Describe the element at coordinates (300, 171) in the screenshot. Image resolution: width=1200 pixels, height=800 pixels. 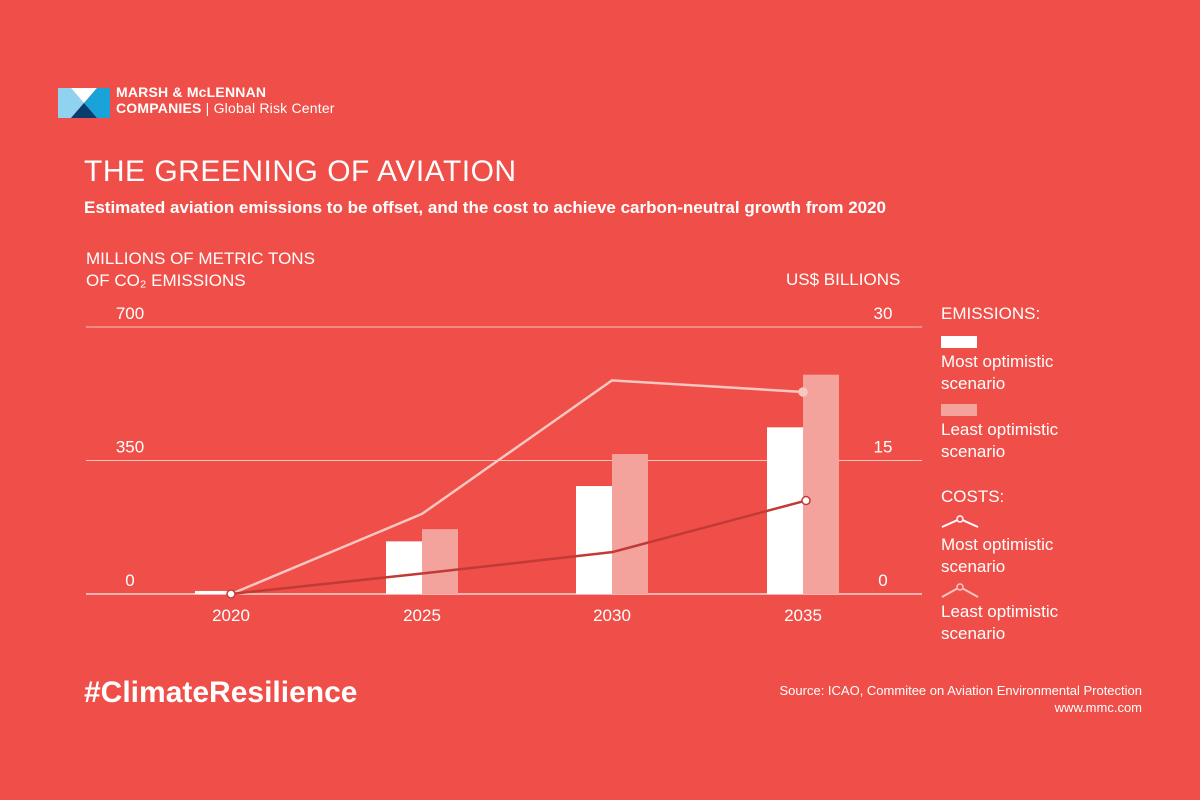
I see `page-title: THE GREENING OF AVIATION` at that location.